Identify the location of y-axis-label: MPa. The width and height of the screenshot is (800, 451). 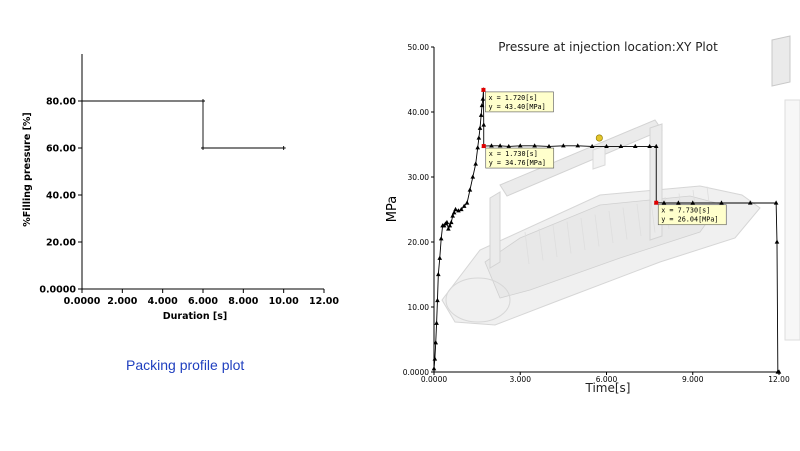
(392, 209).